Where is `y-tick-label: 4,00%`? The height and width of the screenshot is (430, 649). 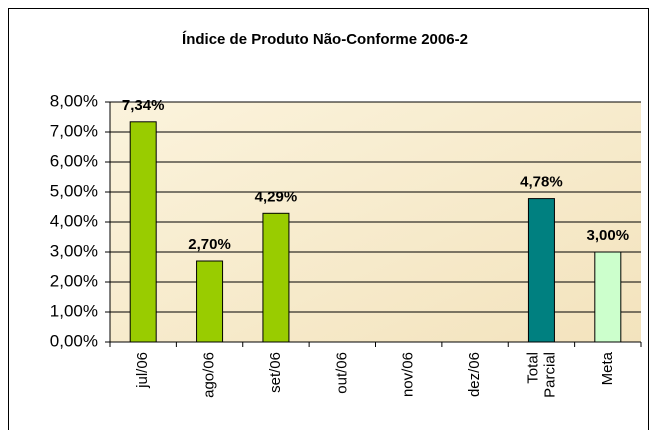
y-tick-label: 4,00% is located at coordinates (74, 220).